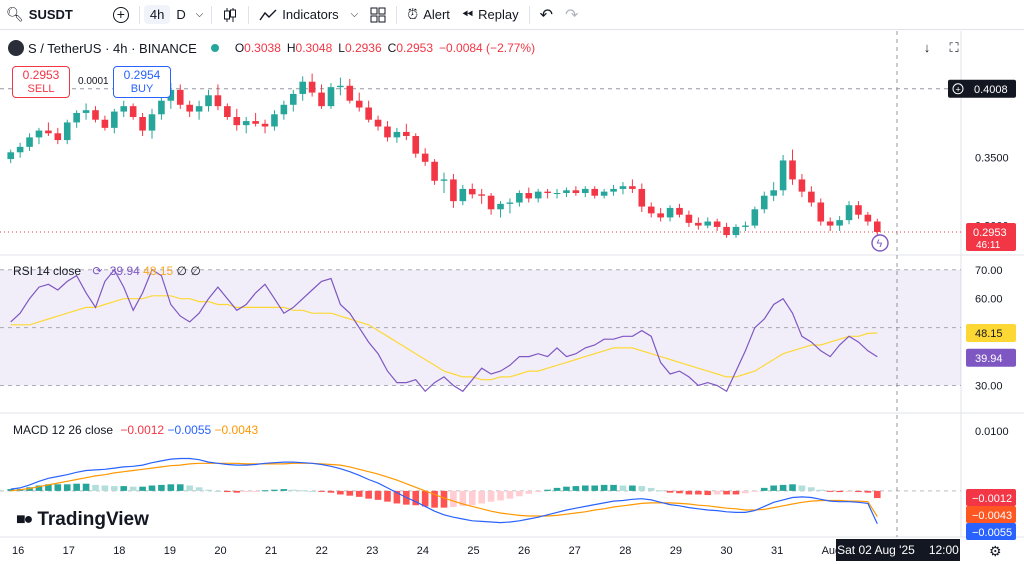 The image size is (1024, 564). What do you see at coordinates (397, 14) in the screenshot?
I see `divider` at bounding box center [397, 14].